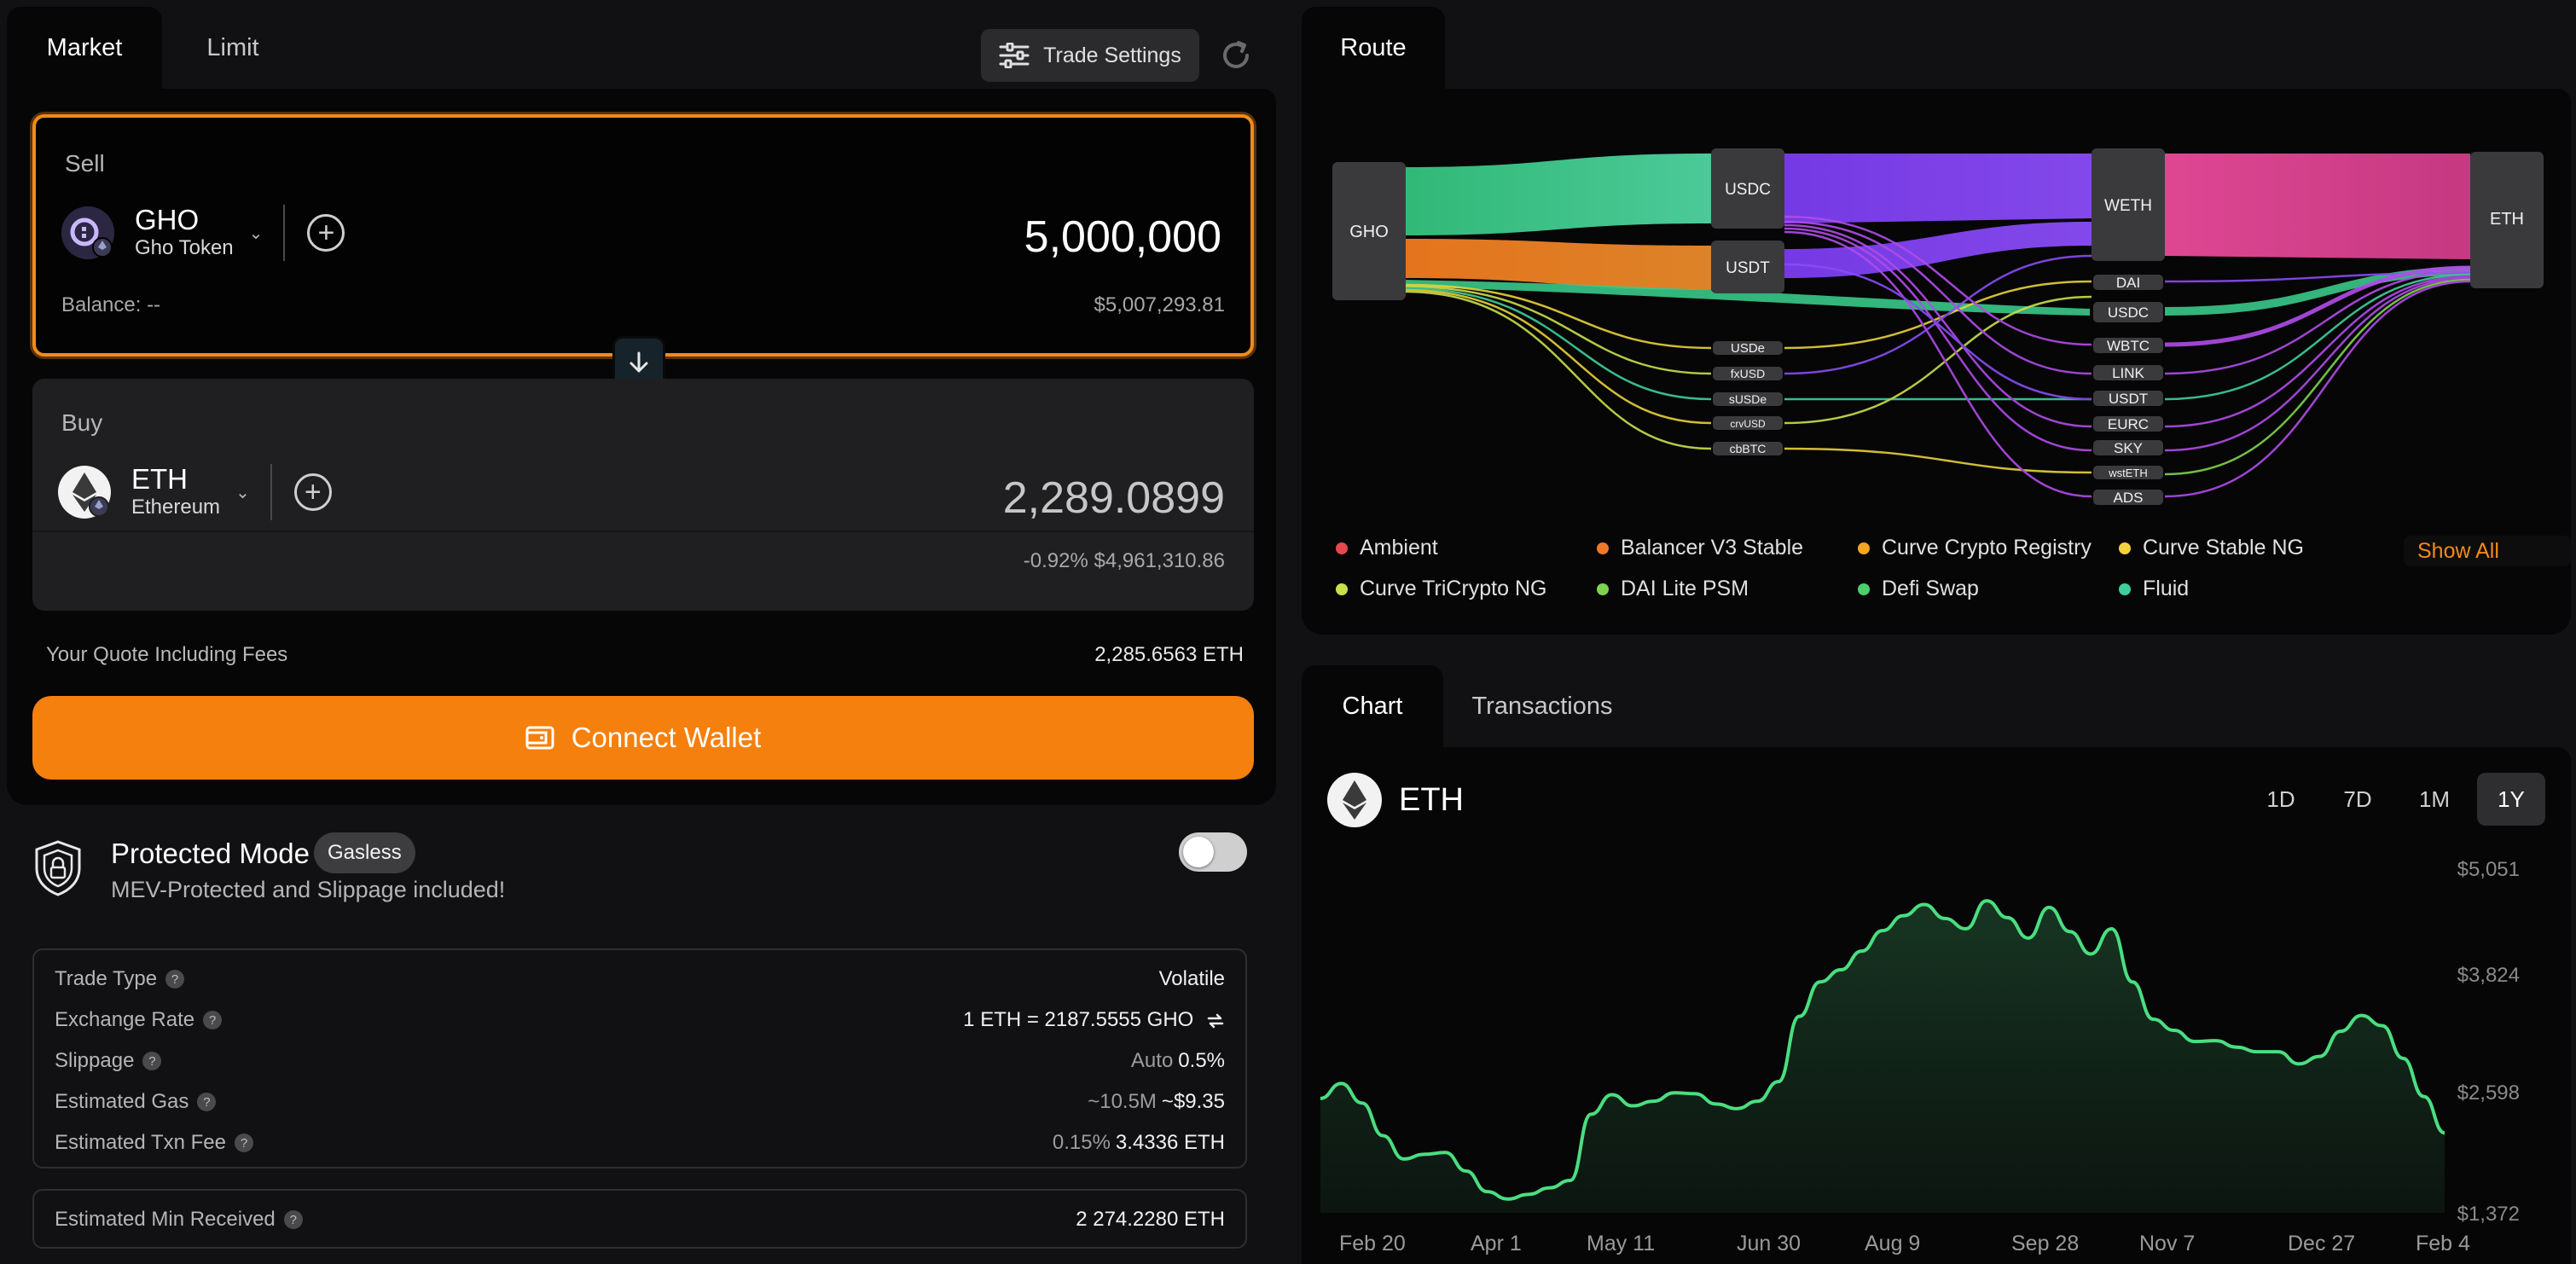 This screenshot has height=1264, width=2576. What do you see at coordinates (159, 479) in the screenshot?
I see `buy-token-symbol: ETH` at bounding box center [159, 479].